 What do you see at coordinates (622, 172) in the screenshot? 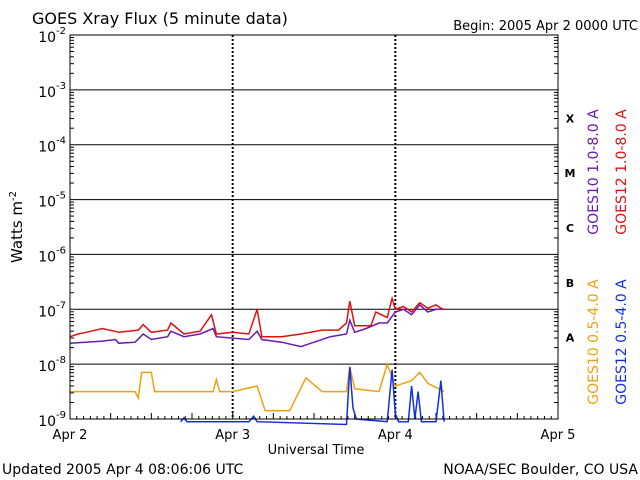
I see `legend-entry-1: GOES12 1.0-8.0 A` at bounding box center [622, 172].